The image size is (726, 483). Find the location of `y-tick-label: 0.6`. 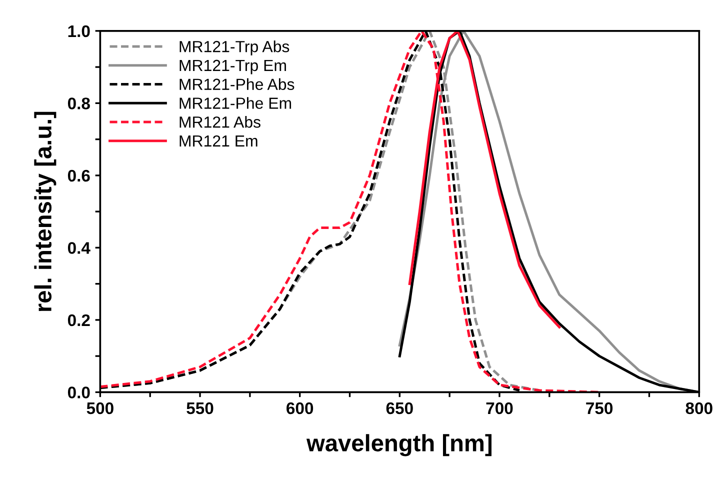

y-tick-label: 0.6 is located at coordinates (79, 176).